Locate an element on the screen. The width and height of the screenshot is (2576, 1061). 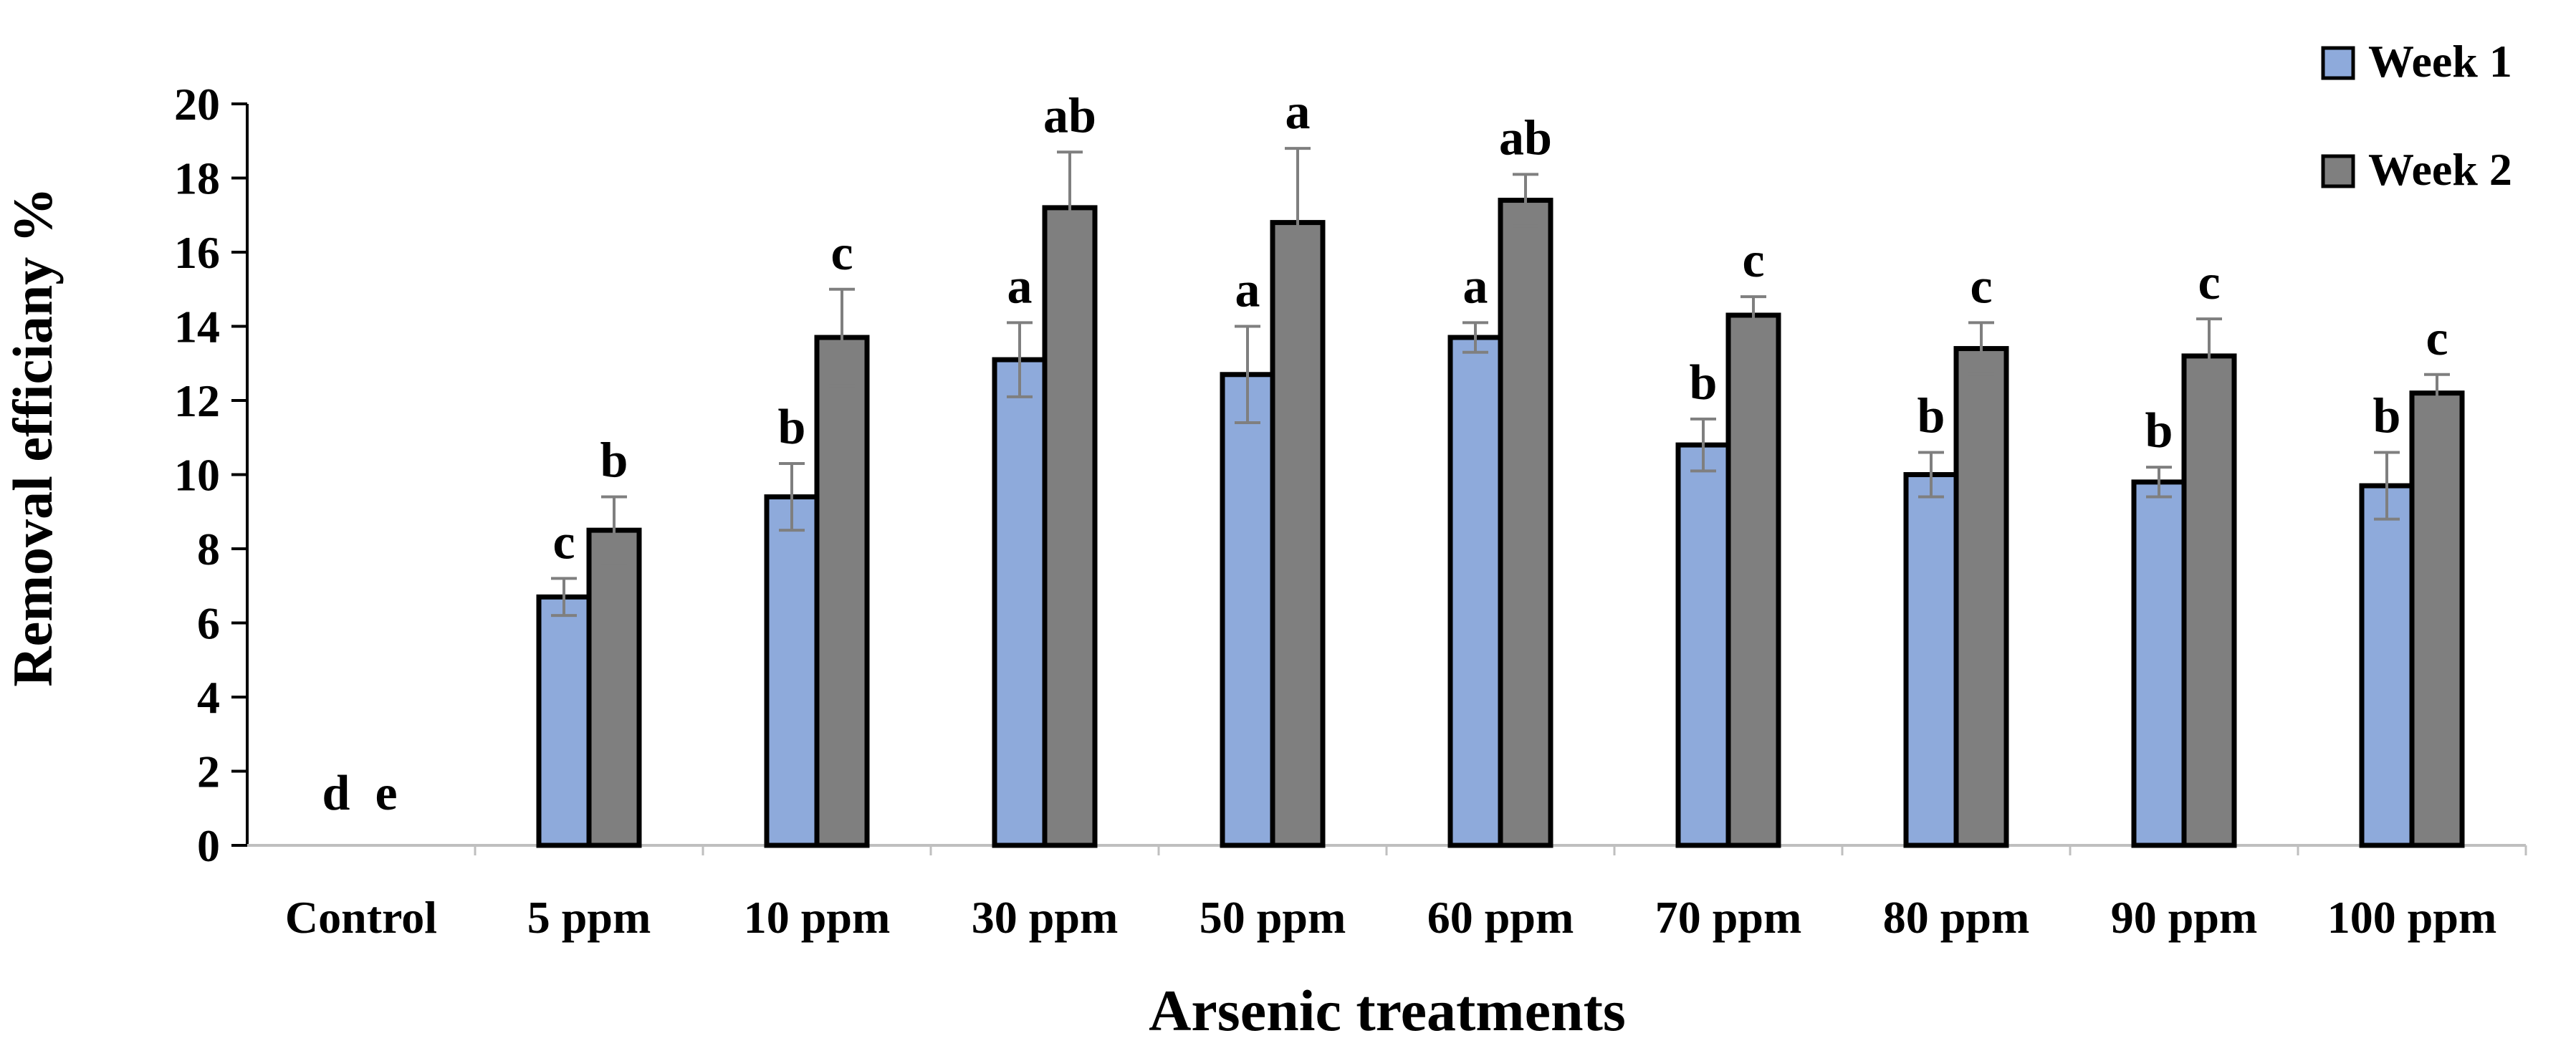
y-tick-label: 8 is located at coordinates (209, 549).